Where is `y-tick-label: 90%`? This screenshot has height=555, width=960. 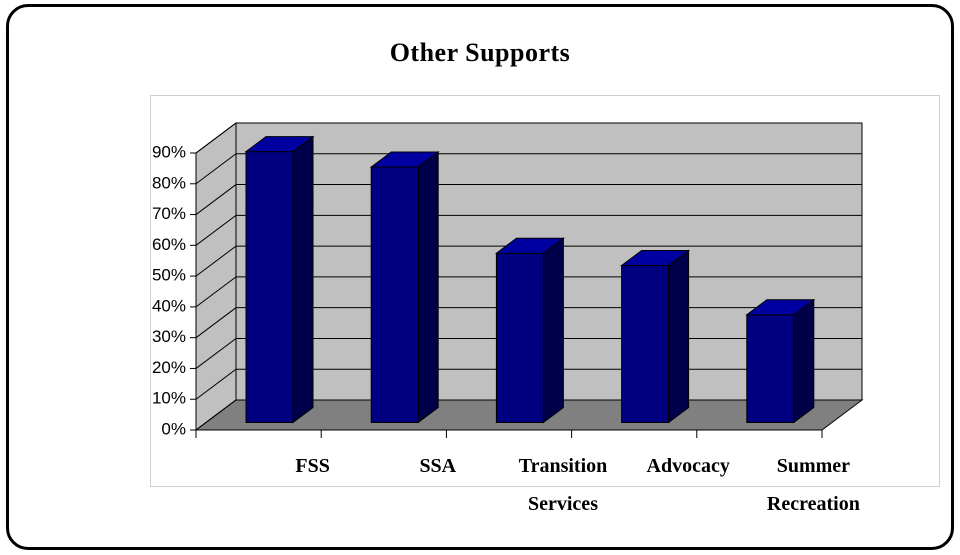
y-tick-label: 90% is located at coordinates (169, 151).